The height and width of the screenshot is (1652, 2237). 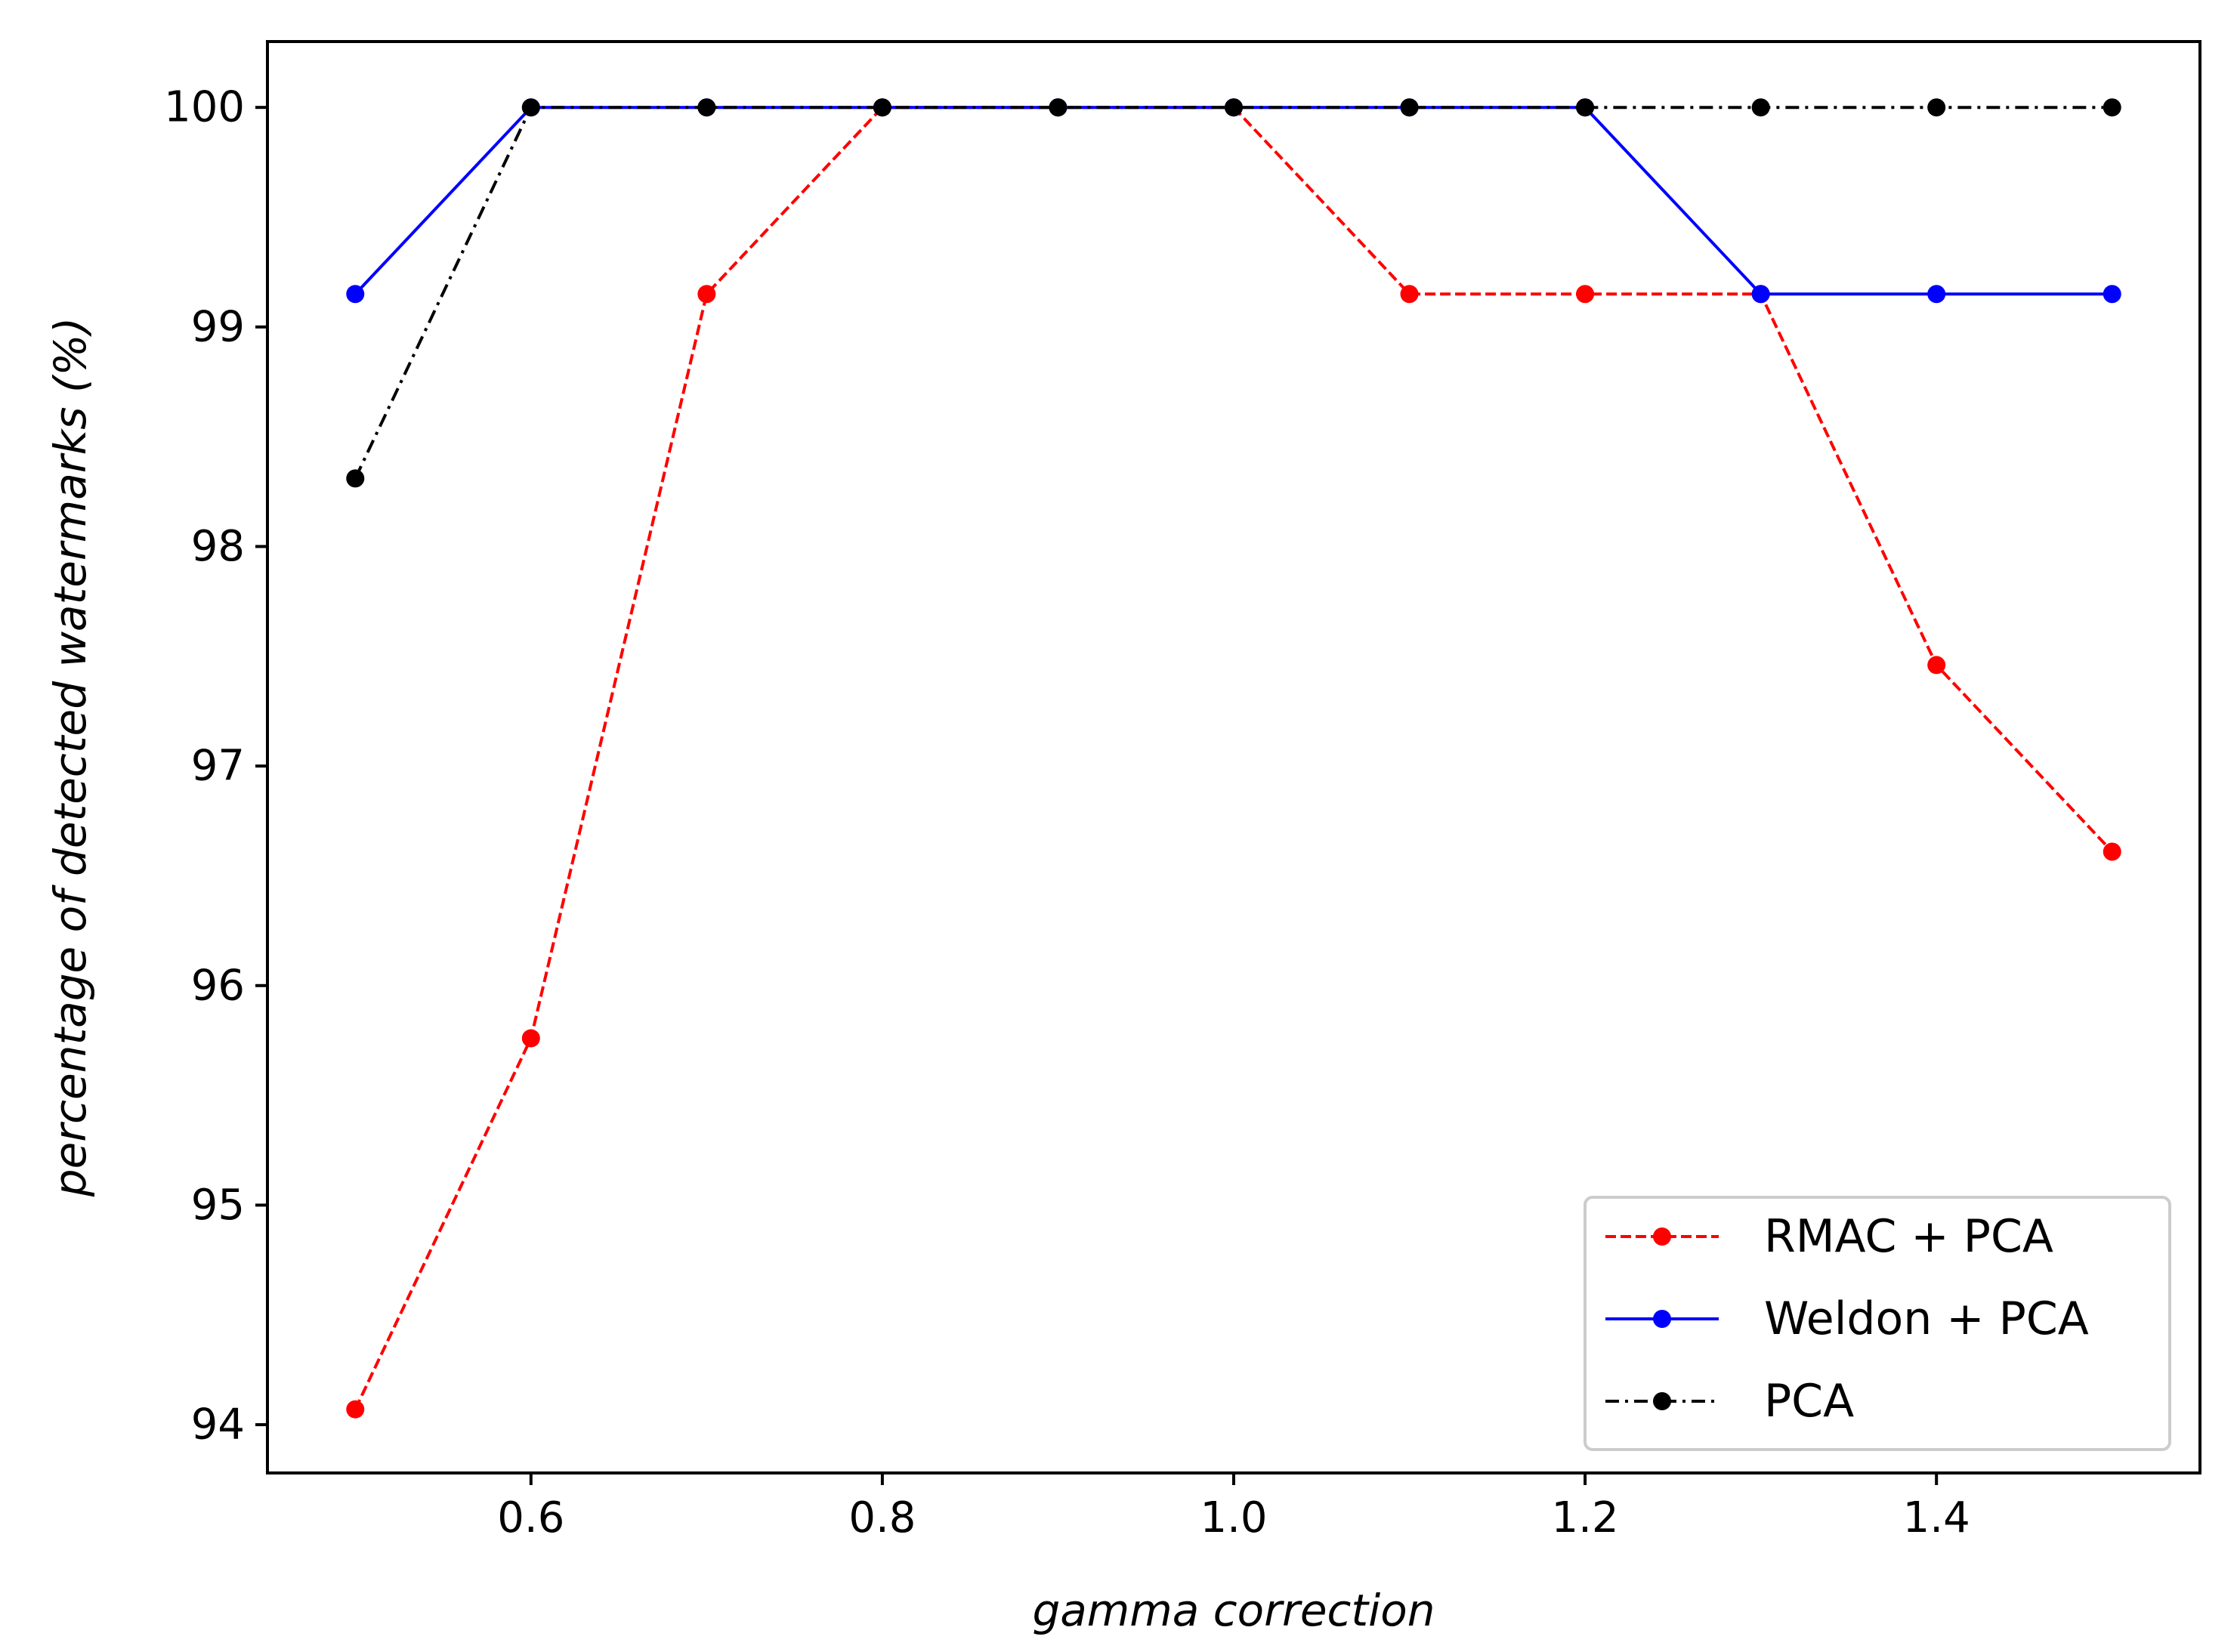 I want to click on legend-item-weldon-pca: Weldon + PCA, so click(x=1847, y=1318).